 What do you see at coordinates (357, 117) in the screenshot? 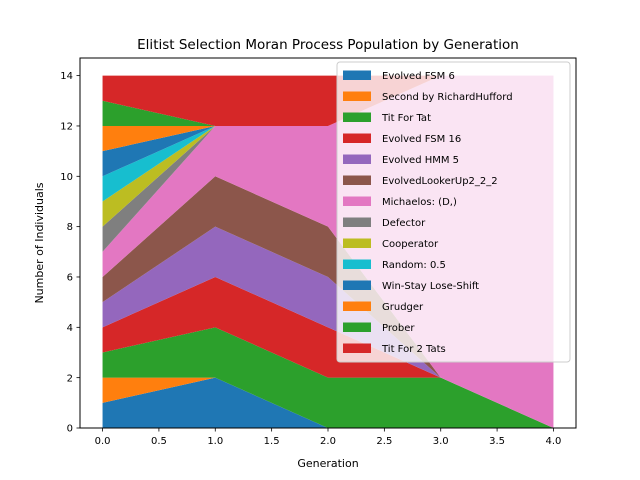
I see `legend-swatch-tit-for-tat` at bounding box center [357, 117].